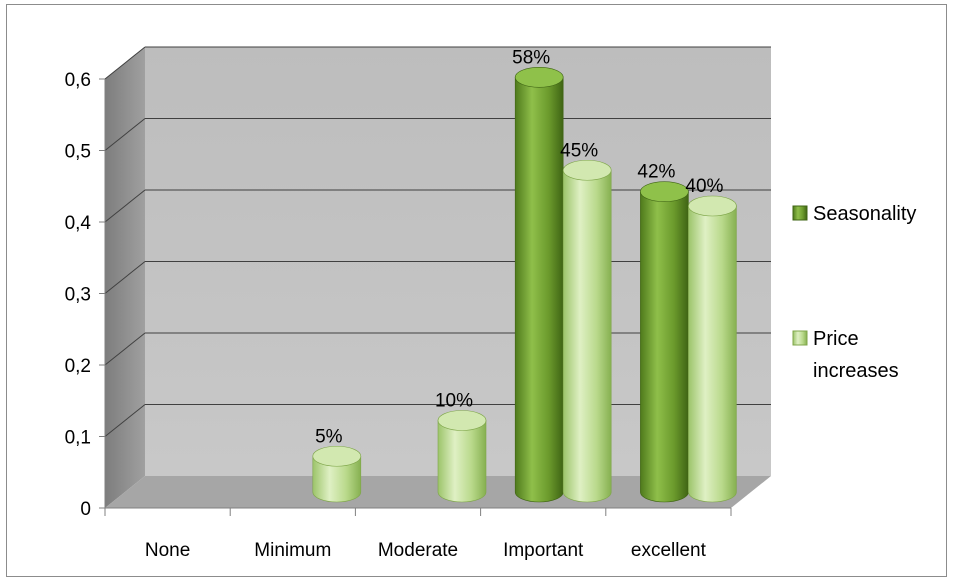  What do you see at coordinates (856, 371) in the screenshot?
I see `legend-label: increases` at bounding box center [856, 371].